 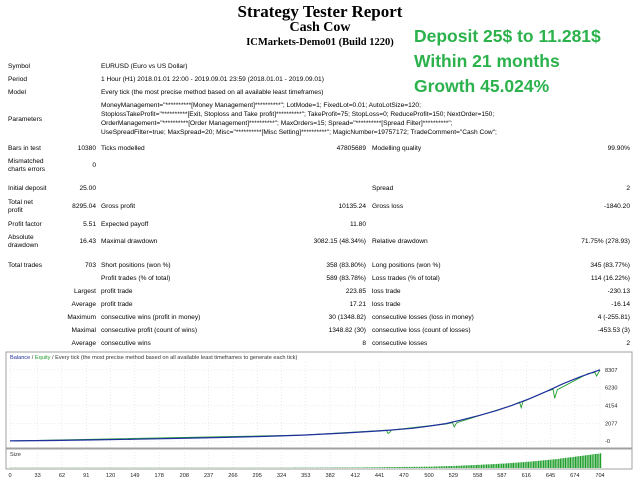 I want to click on absolute-drawdown-label: Absolute, so click(x=21, y=237).